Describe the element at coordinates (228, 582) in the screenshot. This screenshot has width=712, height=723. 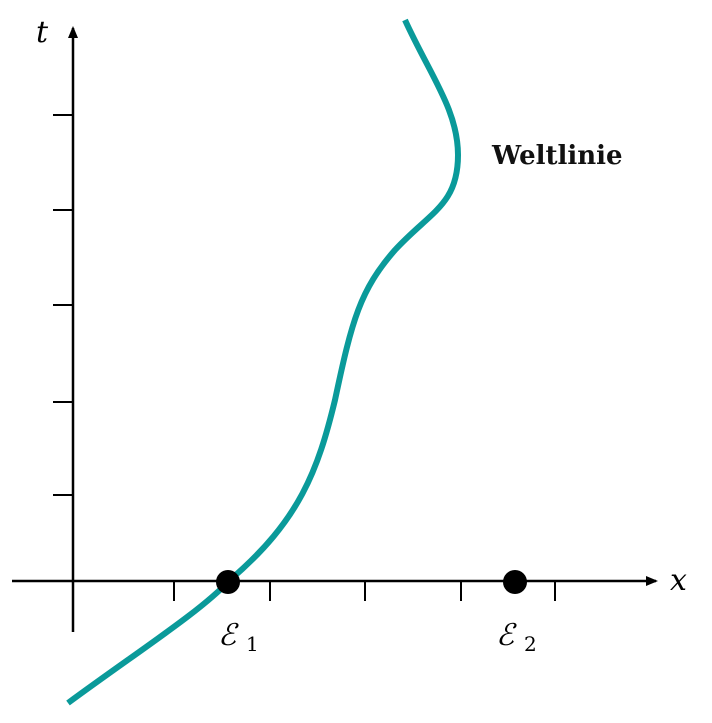
I see `event-1-dot` at that location.